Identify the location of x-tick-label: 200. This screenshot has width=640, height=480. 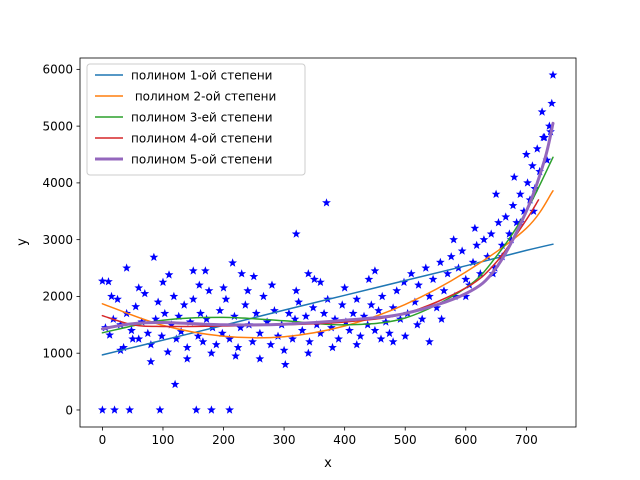
(223, 440).